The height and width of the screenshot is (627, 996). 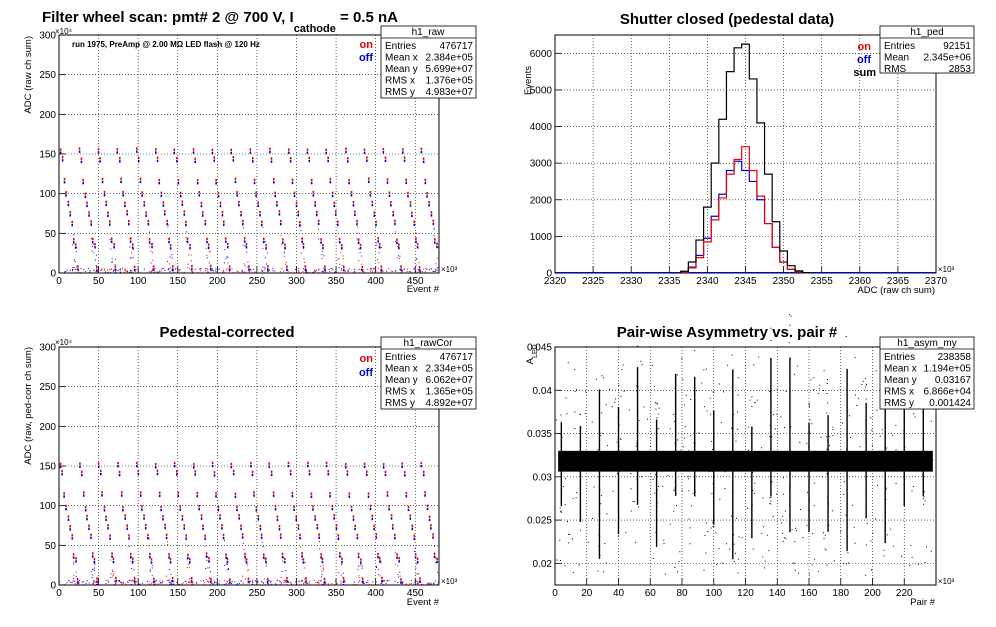 I want to click on stats-value: 476717, so click(x=457, y=46).